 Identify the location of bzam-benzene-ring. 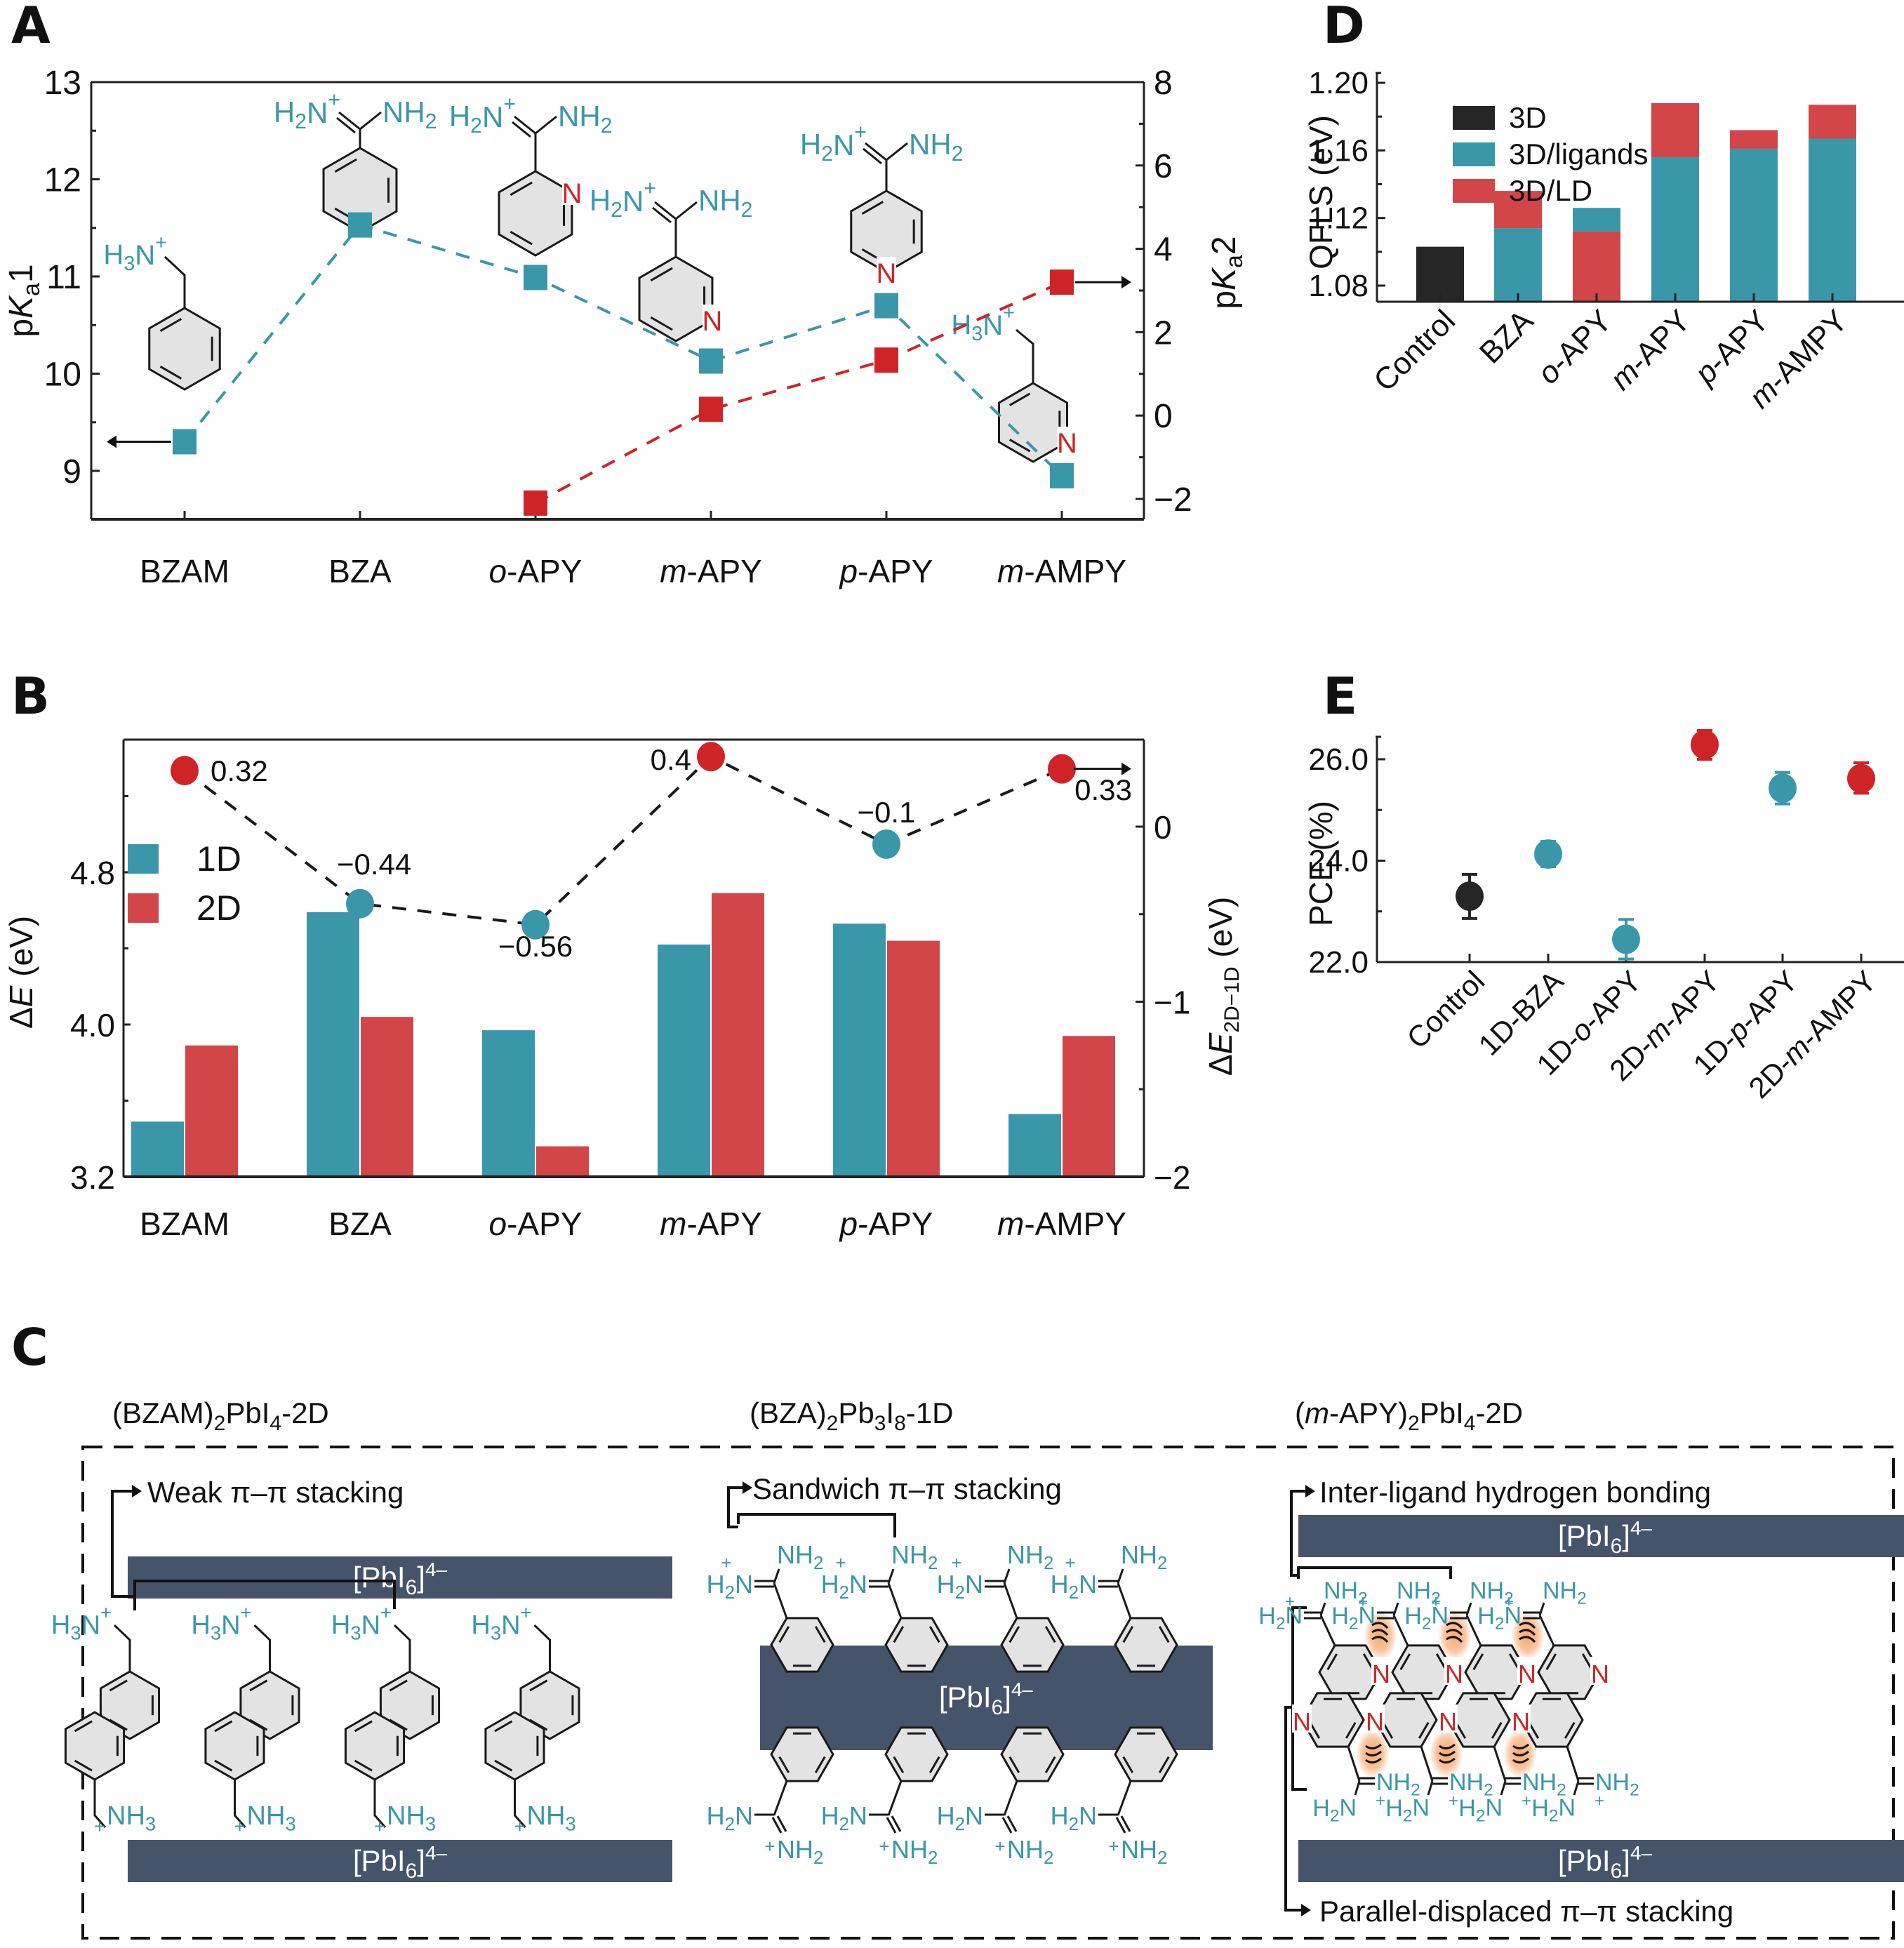
(184, 349).